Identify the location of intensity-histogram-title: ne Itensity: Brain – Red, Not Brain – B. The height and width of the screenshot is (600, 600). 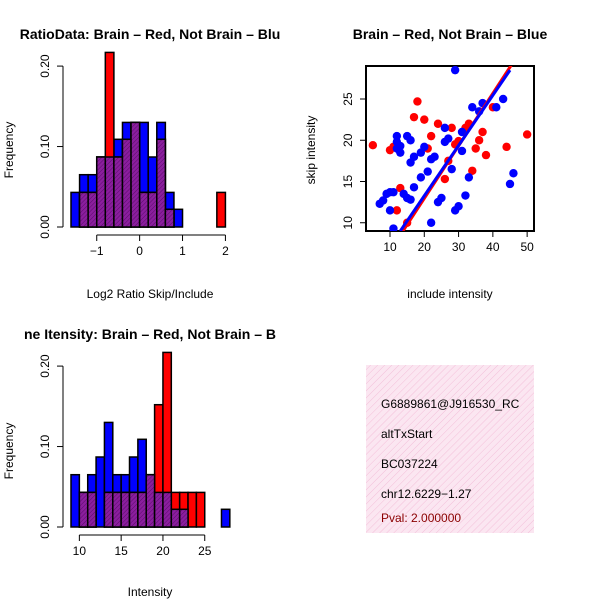
(150, 334).